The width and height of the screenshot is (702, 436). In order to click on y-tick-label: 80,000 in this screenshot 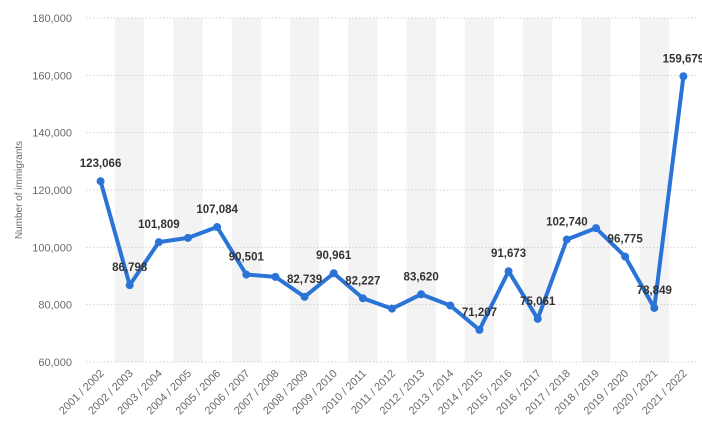, I will do `click(55, 306)`.